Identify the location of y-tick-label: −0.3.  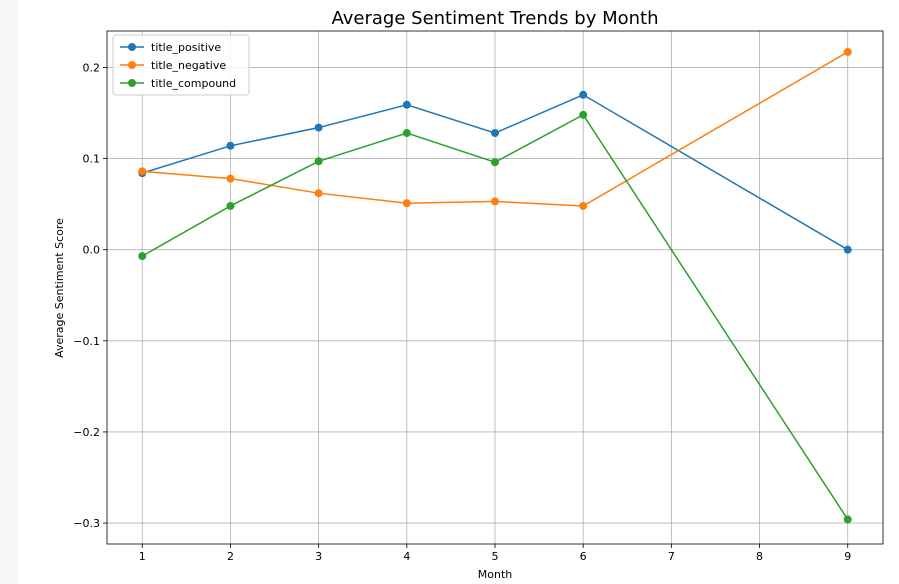
(86, 523).